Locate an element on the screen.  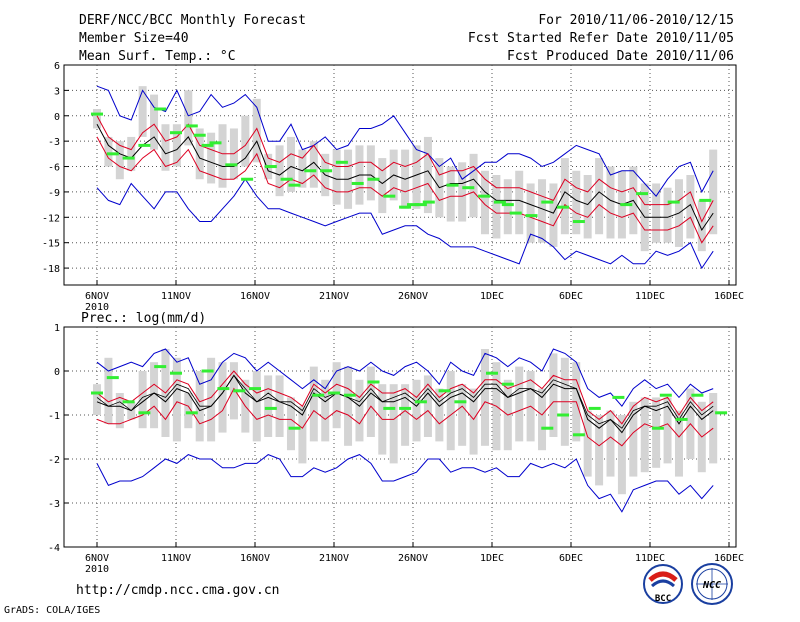
temperature-ytick-label: -6 is located at coordinates (54, 168).